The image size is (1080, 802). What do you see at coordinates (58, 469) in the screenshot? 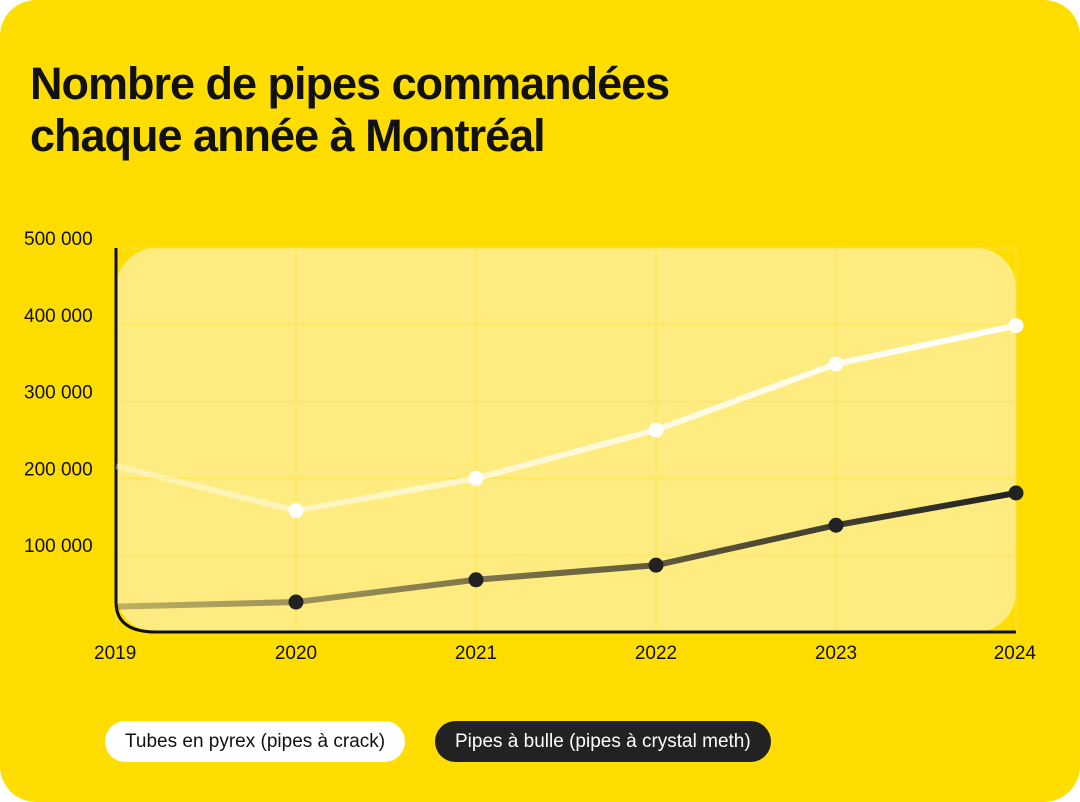
I see `y-tick-label: 200 000` at bounding box center [58, 469].